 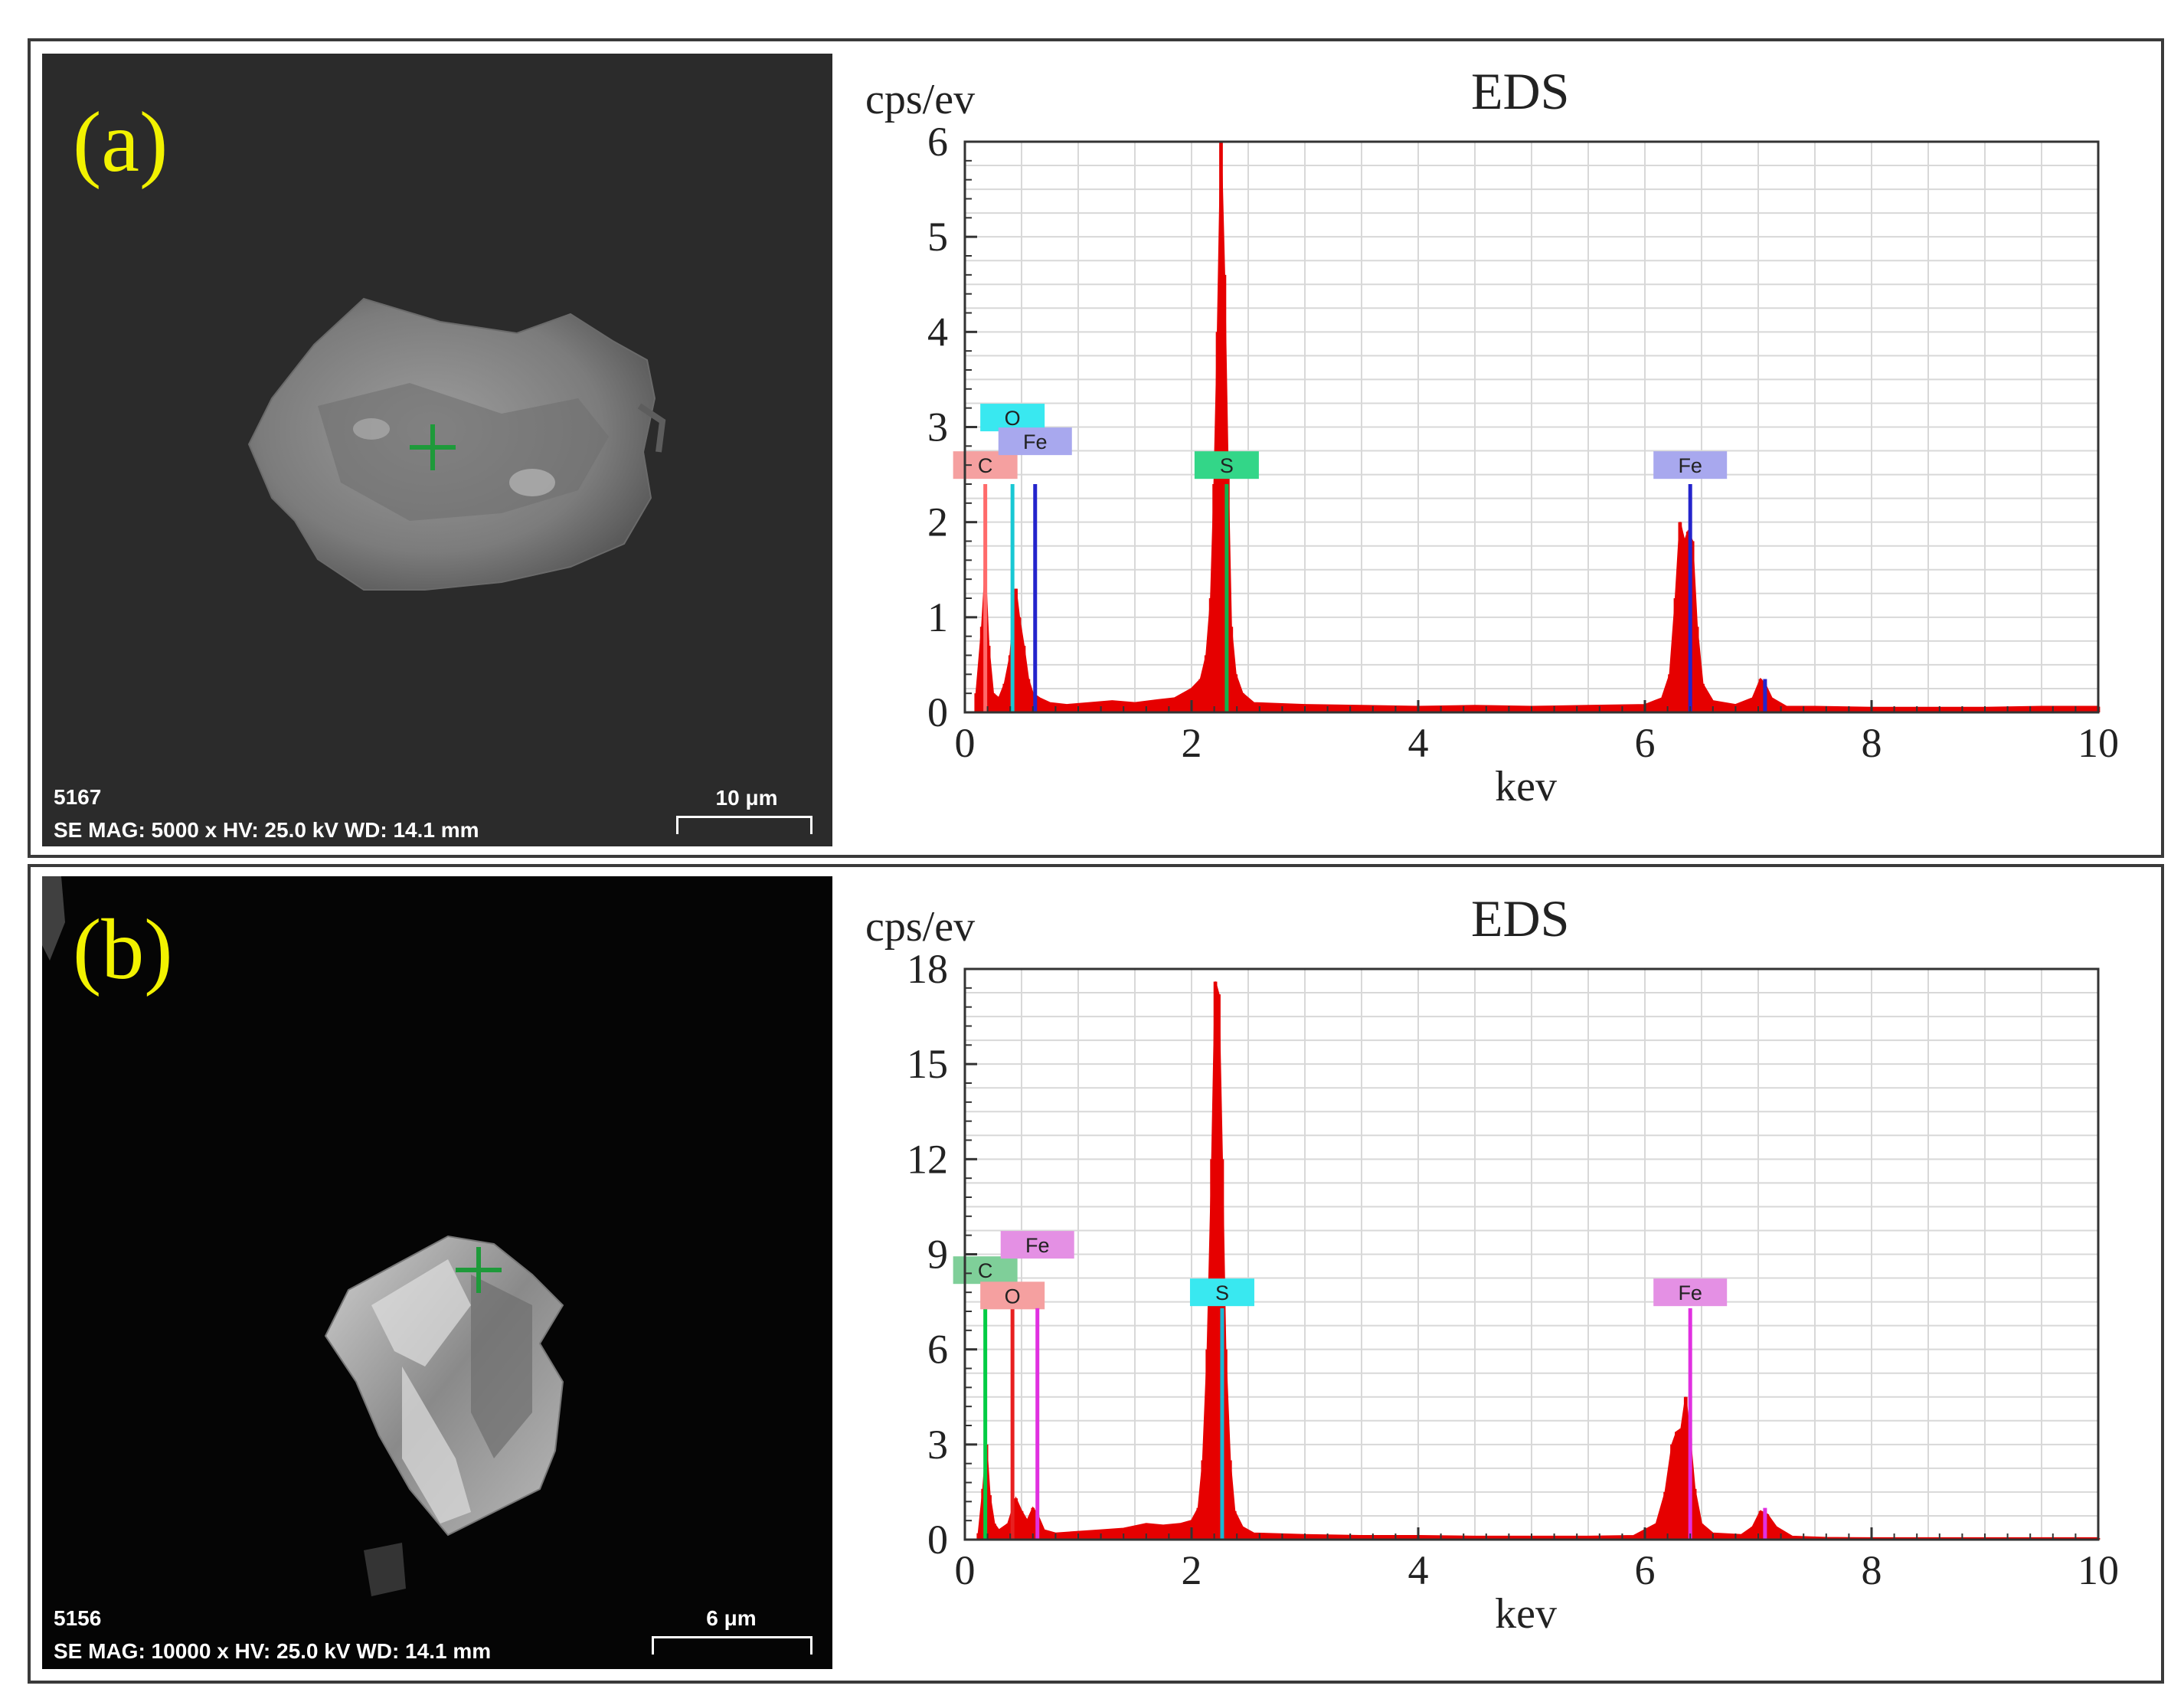 What do you see at coordinates (1645, 1570) in the screenshot?
I see `x-tick-label: 6` at bounding box center [1645, 1570].